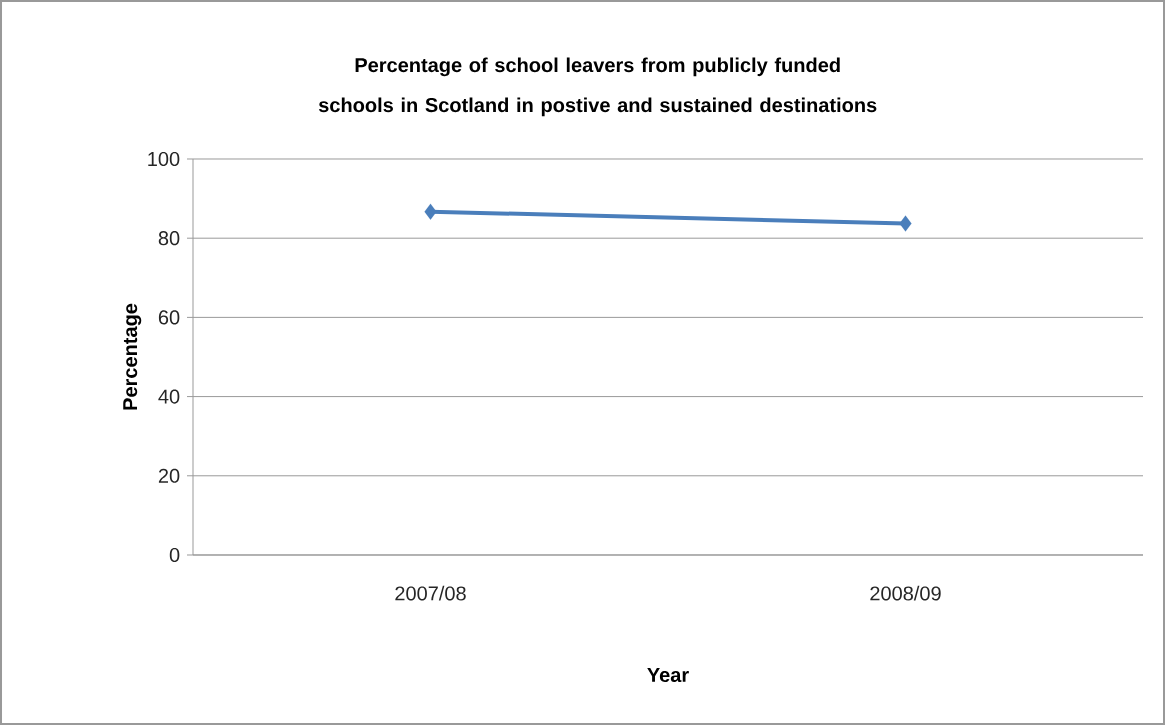  I want to click on y-tick-label: 20, so click(169, 475).